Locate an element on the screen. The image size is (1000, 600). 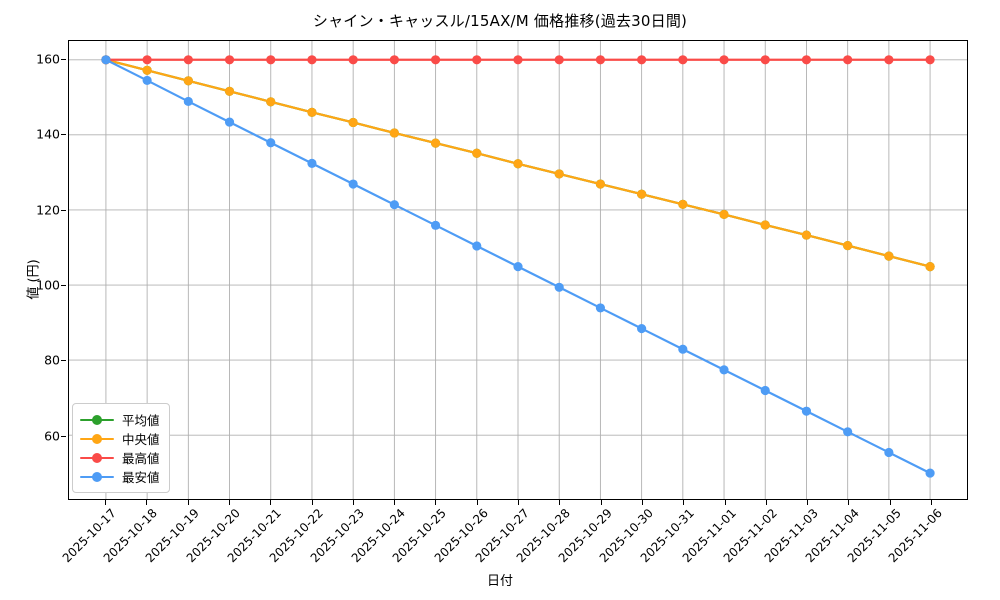
chart-legend: 平均値 中央値最高値 最安値 is located at coordinates (121, 448).